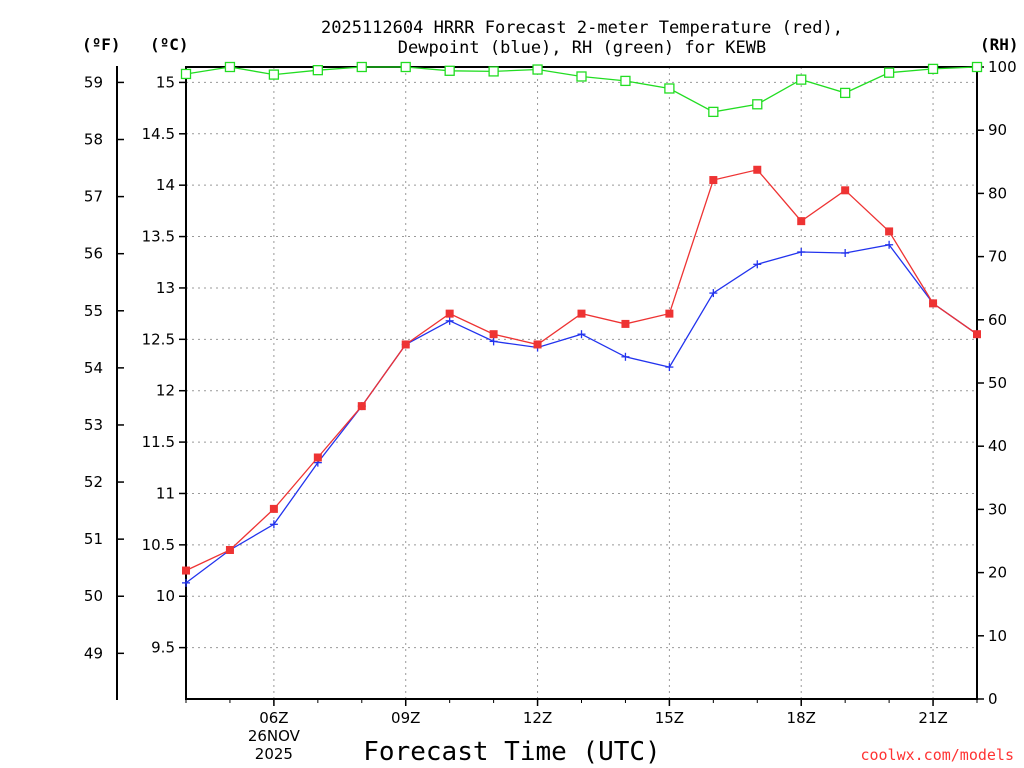 The width and height of the screenshot is (1024, 768). What do you see at coordinates (997, 573) in the screenshot?
I see `rh-tick-label: 20` at bounding box center [997, 573].